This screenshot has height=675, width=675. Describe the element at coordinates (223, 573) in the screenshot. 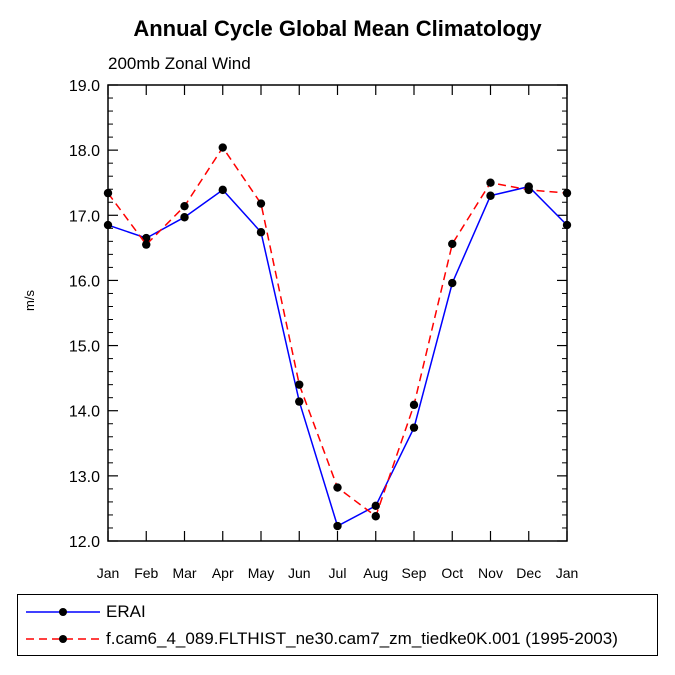

I see `x-tick-label: Apr` at that location.